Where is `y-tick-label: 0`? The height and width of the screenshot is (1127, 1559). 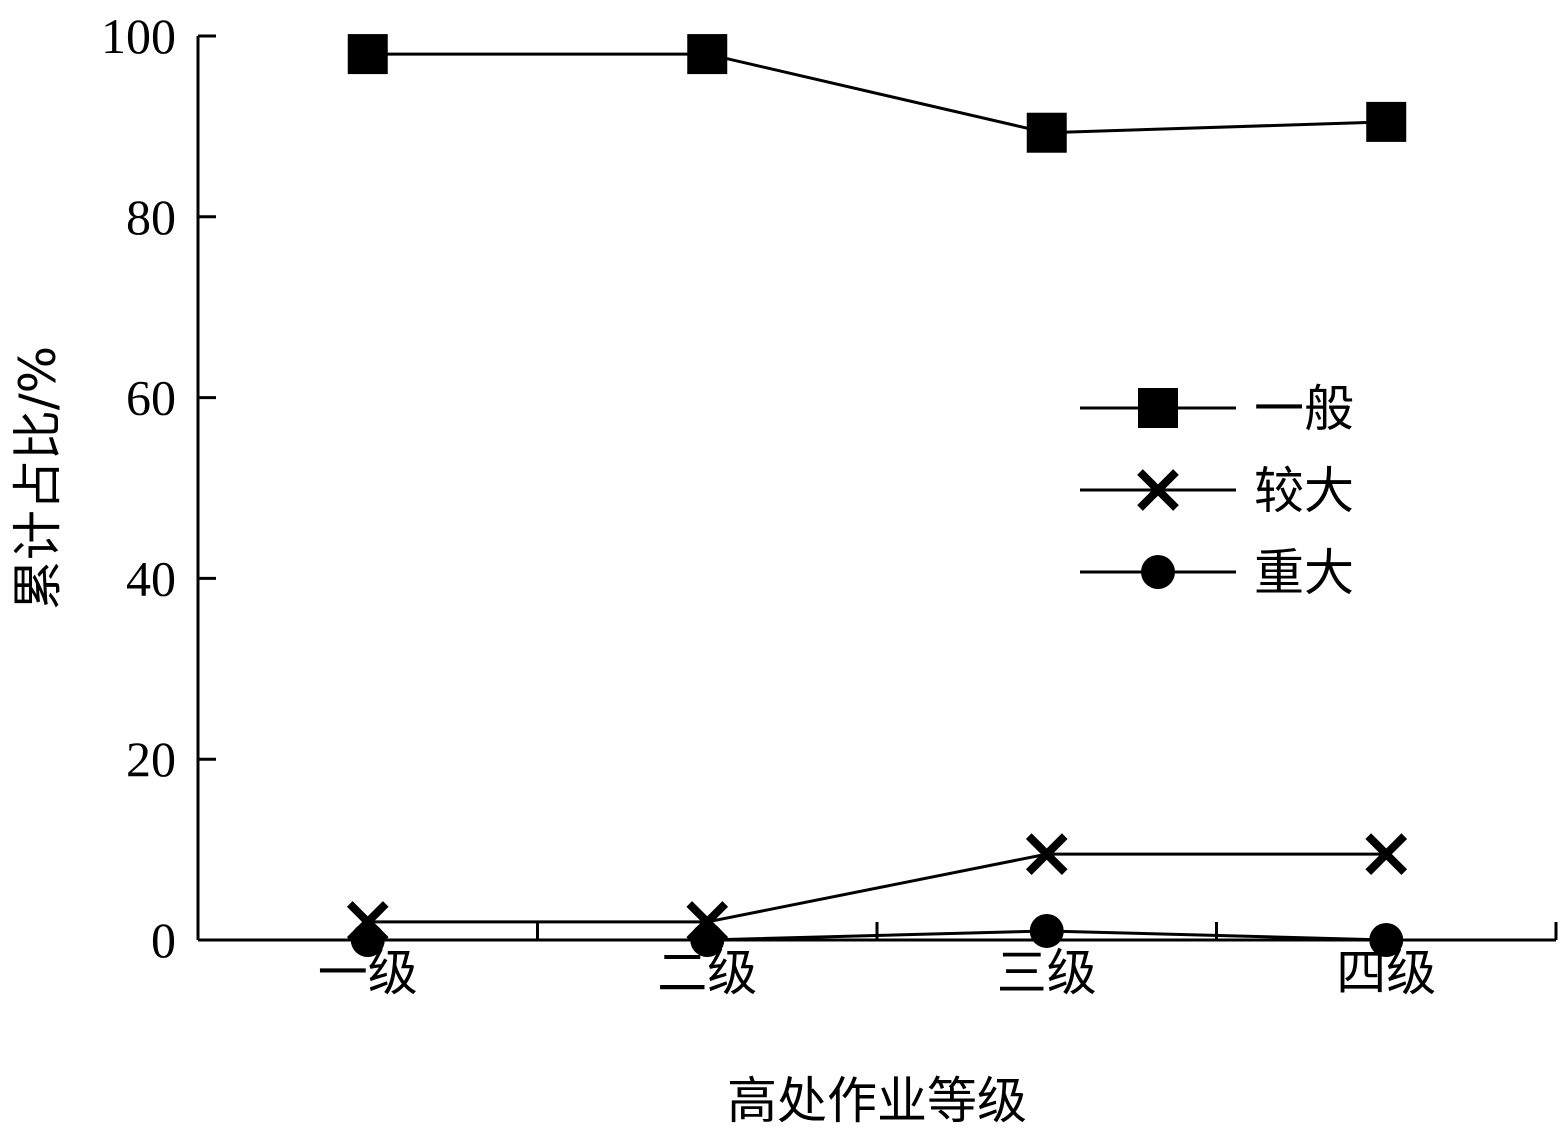
y-tick-label: 0 is located at coordinates (163, 940).